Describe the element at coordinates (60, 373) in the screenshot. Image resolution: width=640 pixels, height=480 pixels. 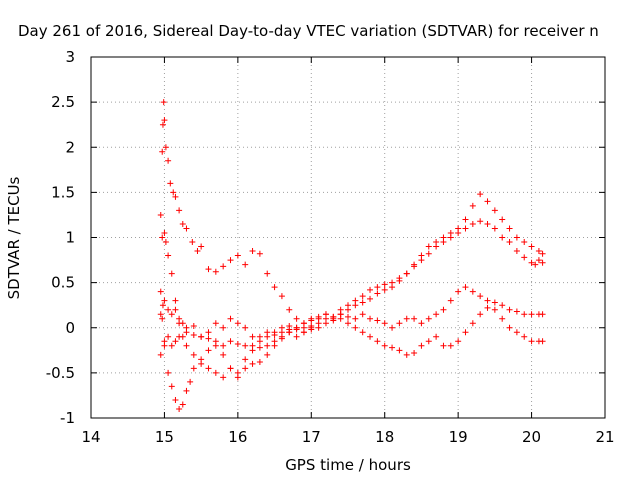
I see `y-tick-label: -0.5` at that location.